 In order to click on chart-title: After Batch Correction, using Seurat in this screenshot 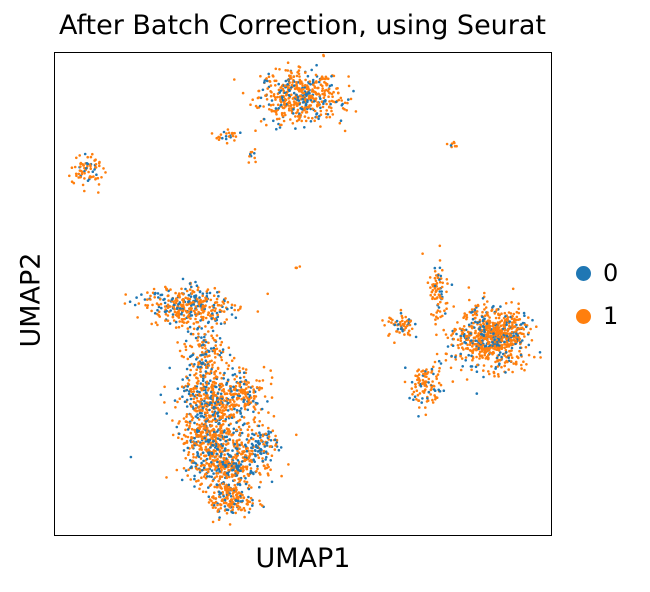, I will do `click(302, 25)`.